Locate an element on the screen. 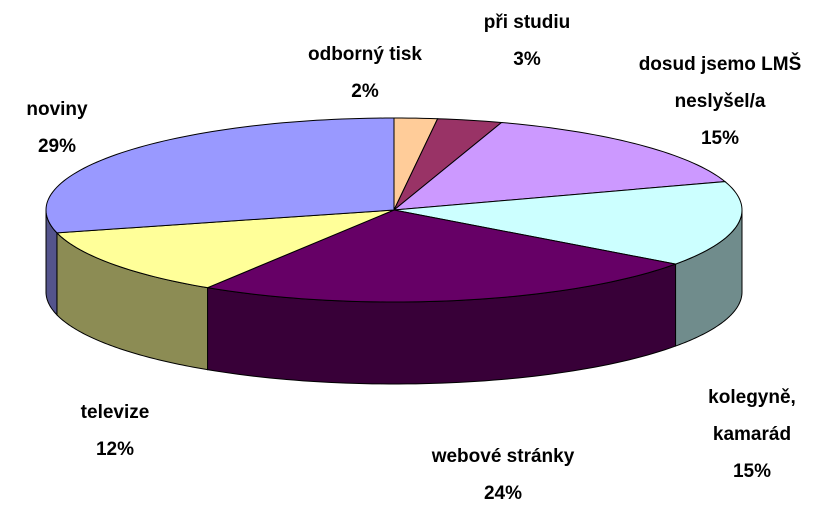 This screenshot has width=829, height=512. slice-label: odborný tisk 2% is located at coordinates (365, 73).